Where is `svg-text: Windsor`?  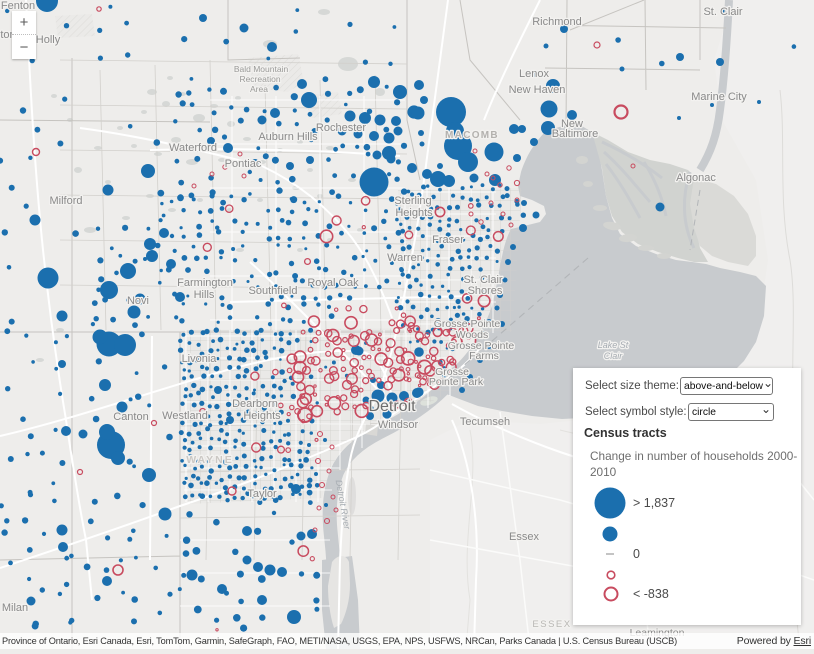 svg-text: Windsor is located at coordinates (398, 425).